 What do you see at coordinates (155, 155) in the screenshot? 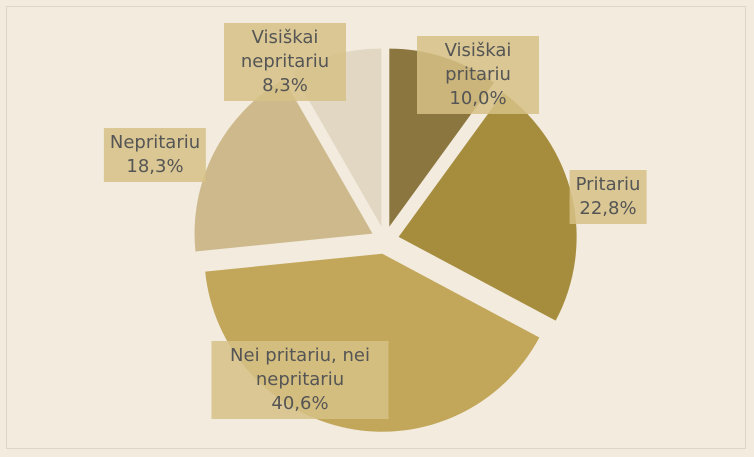
I see `data-label: Nepritariu 18,3%` at bounding box center [155, 155].